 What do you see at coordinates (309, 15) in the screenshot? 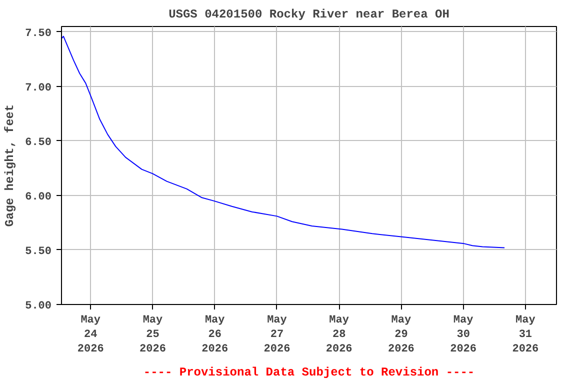
I see `chart-title: USGS 04201500 Rocky River near Berea OH` at bounding box center [309, 15].